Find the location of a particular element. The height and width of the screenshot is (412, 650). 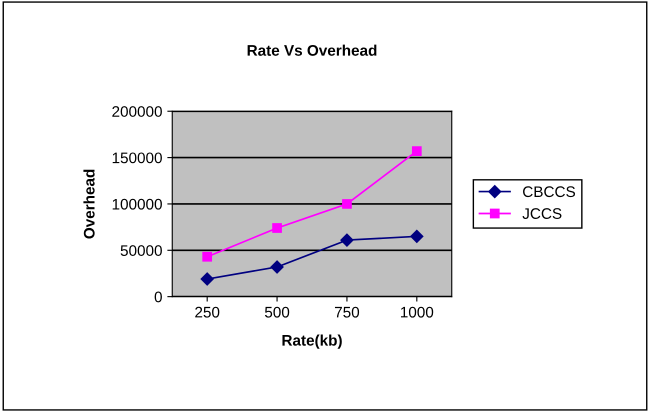

y-tick-label: 50000 is located at coordinates (141, 250).